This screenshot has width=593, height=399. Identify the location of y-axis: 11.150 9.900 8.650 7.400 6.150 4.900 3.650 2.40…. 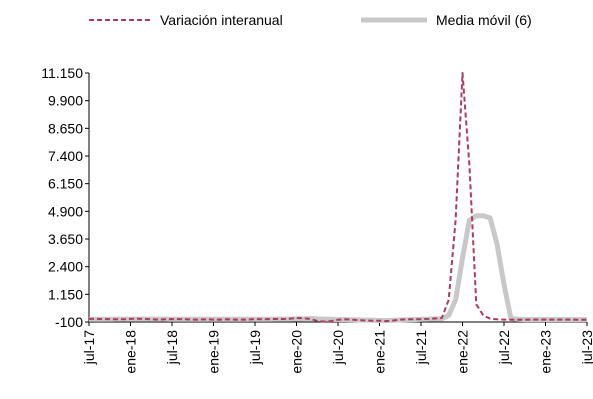
(65, 197).